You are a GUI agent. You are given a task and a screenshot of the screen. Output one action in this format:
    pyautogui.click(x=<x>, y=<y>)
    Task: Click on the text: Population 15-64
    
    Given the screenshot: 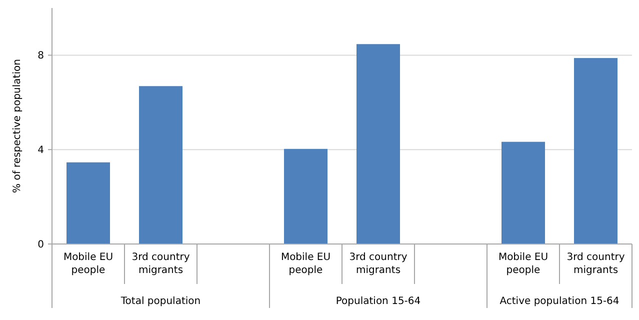 What is the action you would take?
    pyautogui.click(x=378, y=301)
    